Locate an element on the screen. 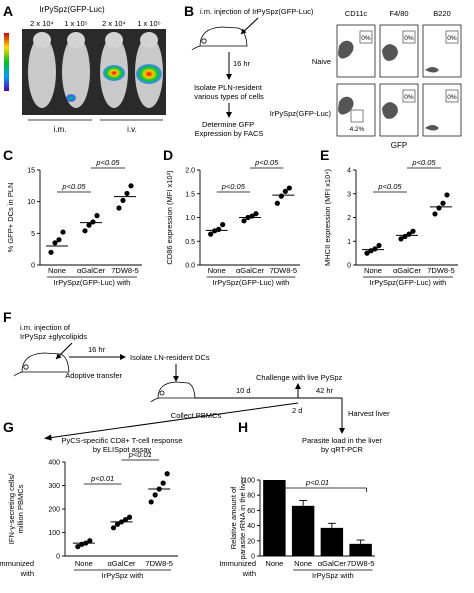 The width and height of the screenshot is (474, 593). p-value-label: p<0.01 is located at coordinates (102, 478).